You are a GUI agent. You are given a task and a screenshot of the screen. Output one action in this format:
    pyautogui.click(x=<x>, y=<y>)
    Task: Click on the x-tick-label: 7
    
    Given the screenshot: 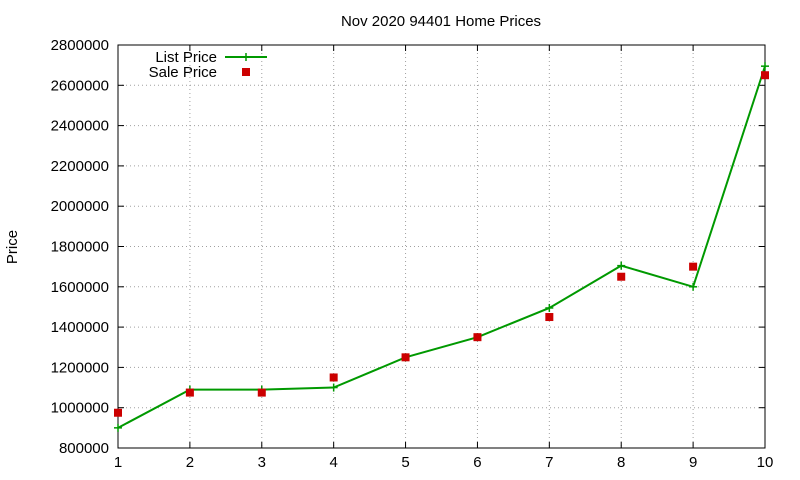 What is the action you would take?
    pyautogui.click(x=549, y=462)
    